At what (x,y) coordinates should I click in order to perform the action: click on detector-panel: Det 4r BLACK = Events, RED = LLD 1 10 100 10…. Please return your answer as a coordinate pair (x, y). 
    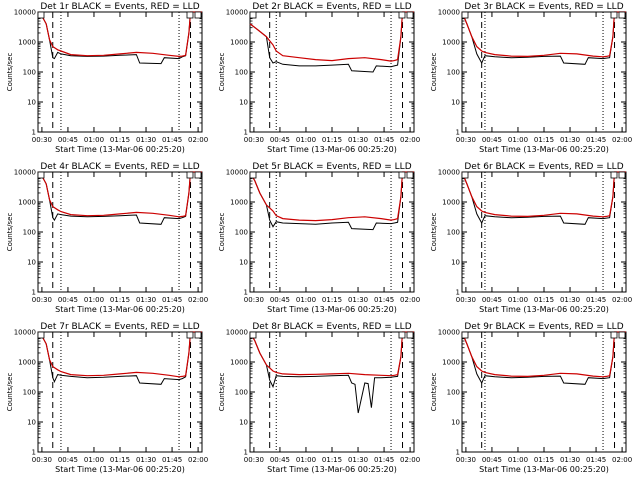
    Looking at the image, I should click on (107, 238).